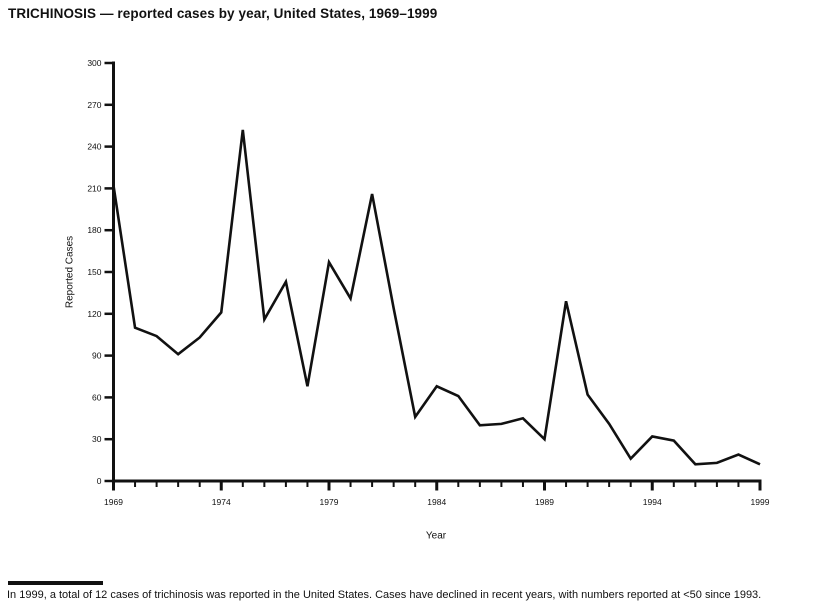  Describe the element at coordinates (55, 583) in the screenshot. I see `footnote-rule` at that location.